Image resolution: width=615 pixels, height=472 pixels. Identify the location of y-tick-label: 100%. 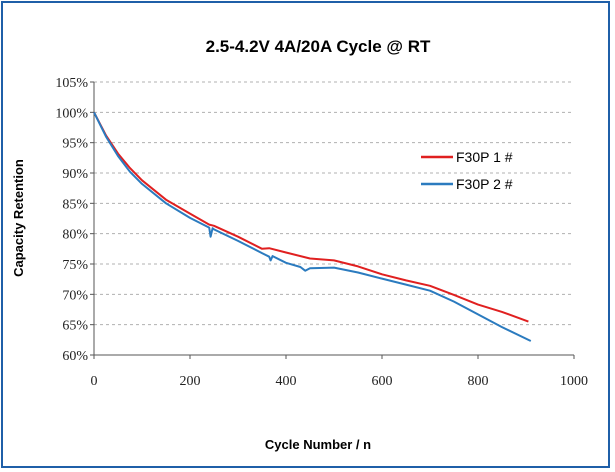
(71, 113).